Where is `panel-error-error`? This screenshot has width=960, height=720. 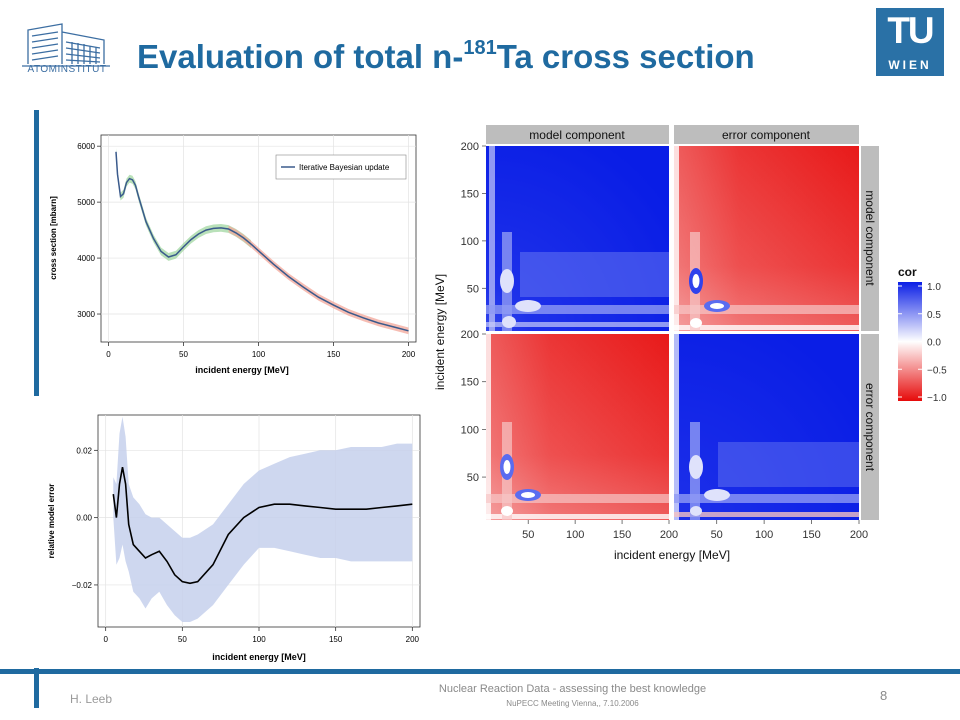 panel-error-error is located at coordinates (766, 427).